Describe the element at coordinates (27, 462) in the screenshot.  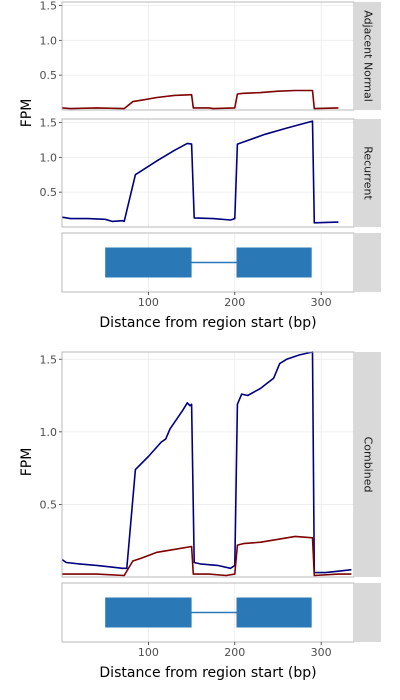
I see `bottom-ylabel: FPM` at that location.